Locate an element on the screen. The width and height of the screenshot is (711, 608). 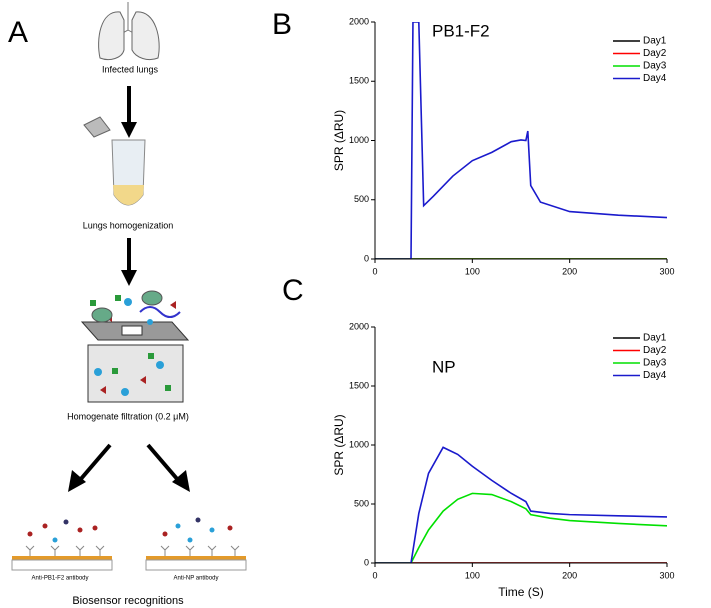
molecules is located at coordinates (130, 530).